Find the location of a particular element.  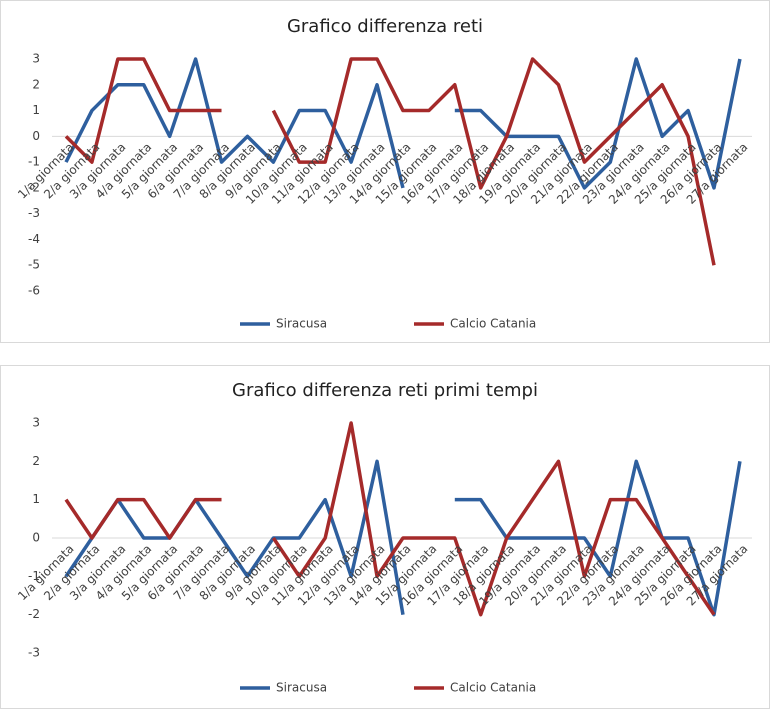

y-tick-label: -6 is located at coordinates (34, 291).